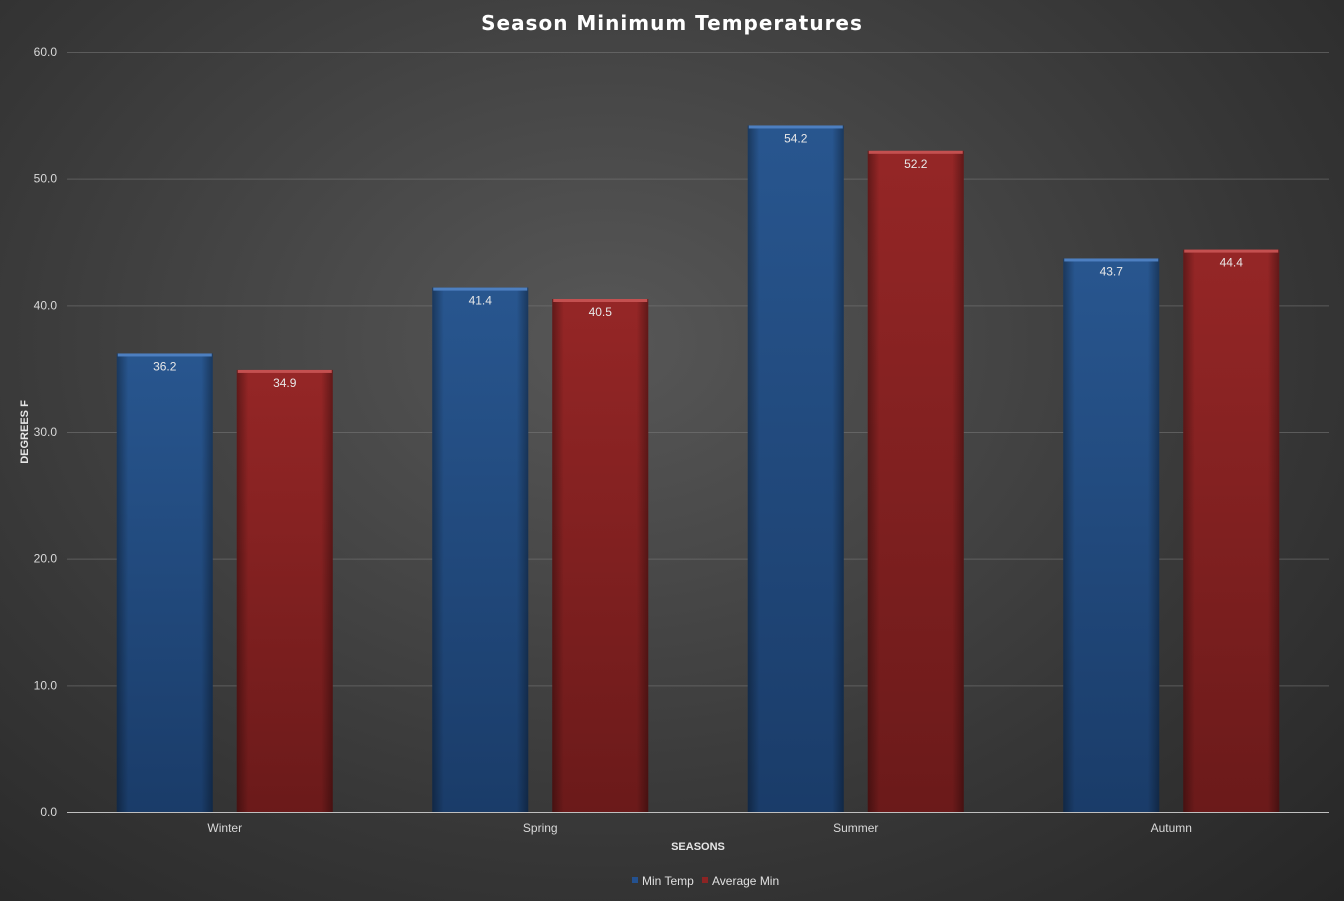 This screenshot has height=901, width=1344. Describe the element at coordinates (745, 881) in the screenshot. I see `legend-label-average-min: Average Min` at that location.